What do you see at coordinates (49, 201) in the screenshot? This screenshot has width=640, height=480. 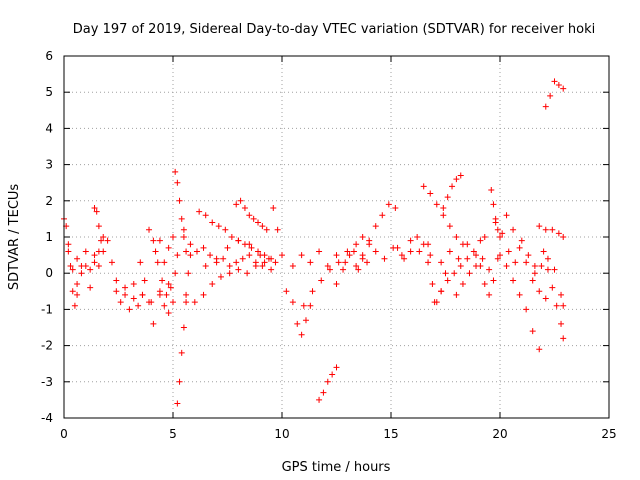 I see `y-tick-label: 2` at bounding box center [49, 201].